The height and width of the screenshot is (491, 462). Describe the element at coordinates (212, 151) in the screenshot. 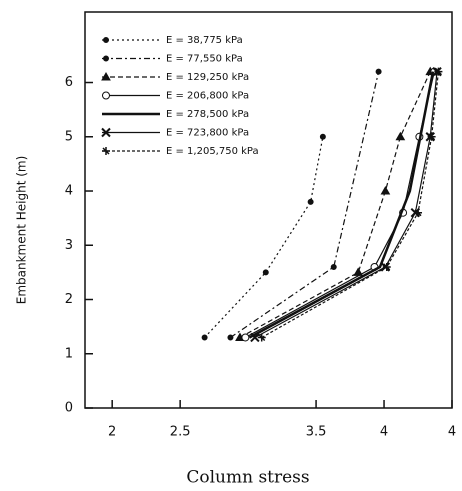

I see `legend-label: E = 1,205,750 kPa` at that location.